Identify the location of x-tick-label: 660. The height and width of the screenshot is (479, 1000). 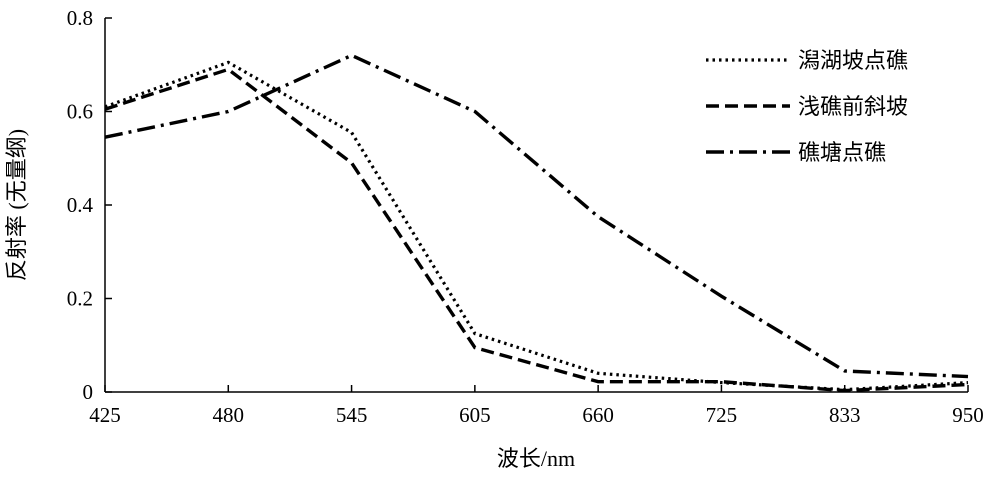
(598, 415).